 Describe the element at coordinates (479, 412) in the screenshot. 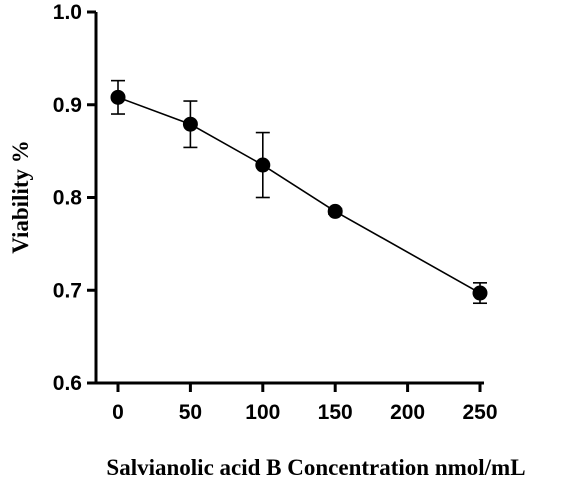

I see `x-tick-label: 250` at that location.